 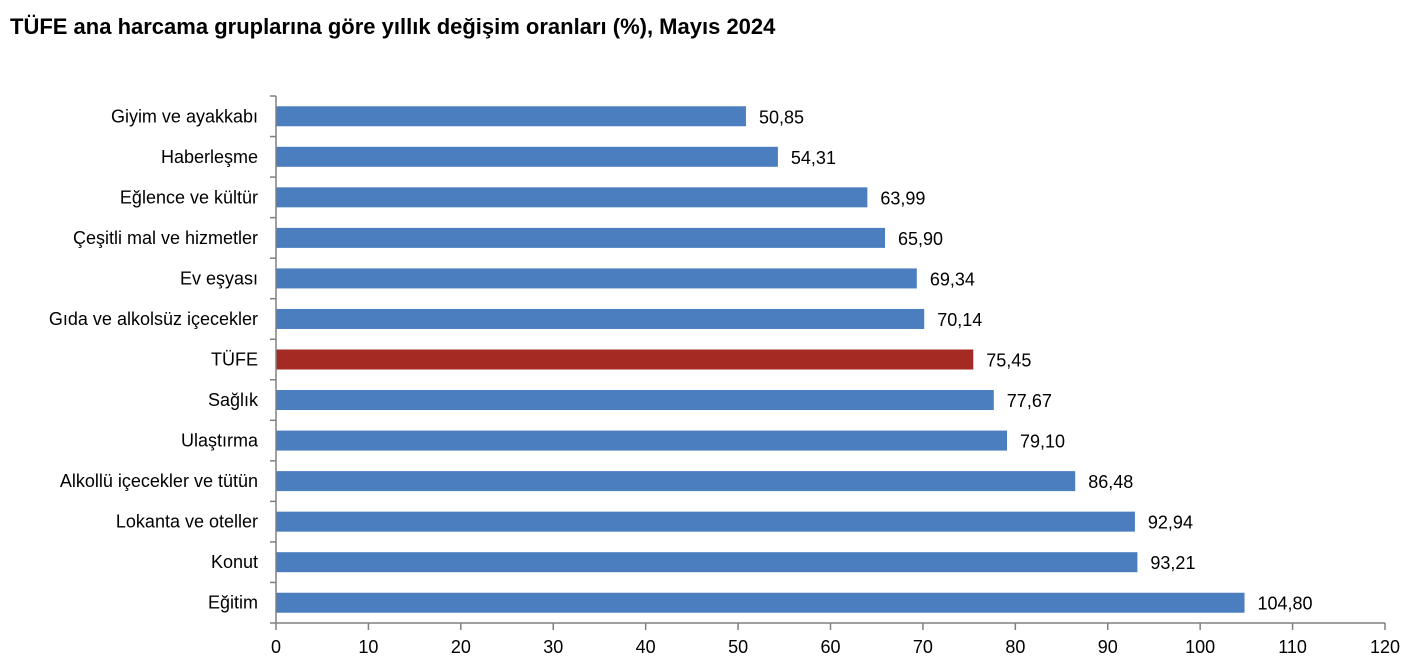 What do you see at coordinates (368, 647) in the screenshot?
I see `x-tick-label: 10` at bounding box center [368, 647].